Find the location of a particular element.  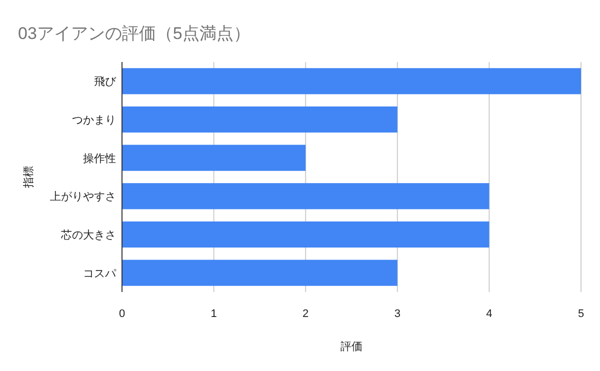

y-tick-label: 飛び is located at coordinates (105, 82).